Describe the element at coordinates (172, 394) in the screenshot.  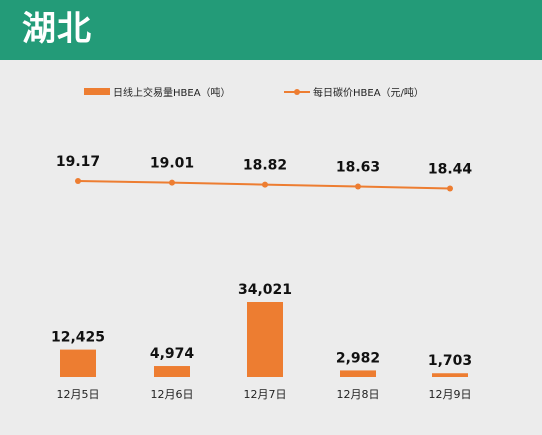
I see `x-tick-label-2: 12月6日` at that location.